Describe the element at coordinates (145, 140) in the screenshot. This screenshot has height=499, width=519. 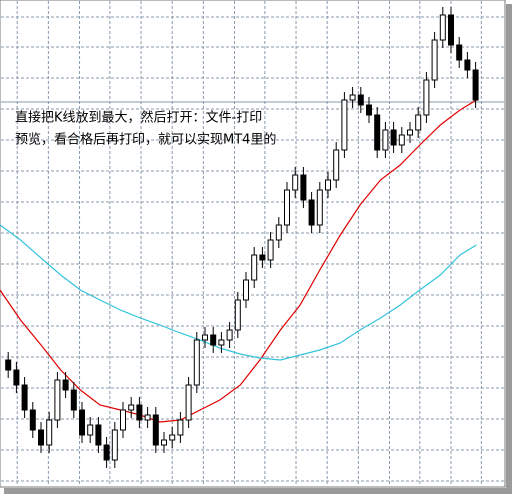
I see `annotation: 预览，看合格后再打印，就可以实现MT4里的` at that location.